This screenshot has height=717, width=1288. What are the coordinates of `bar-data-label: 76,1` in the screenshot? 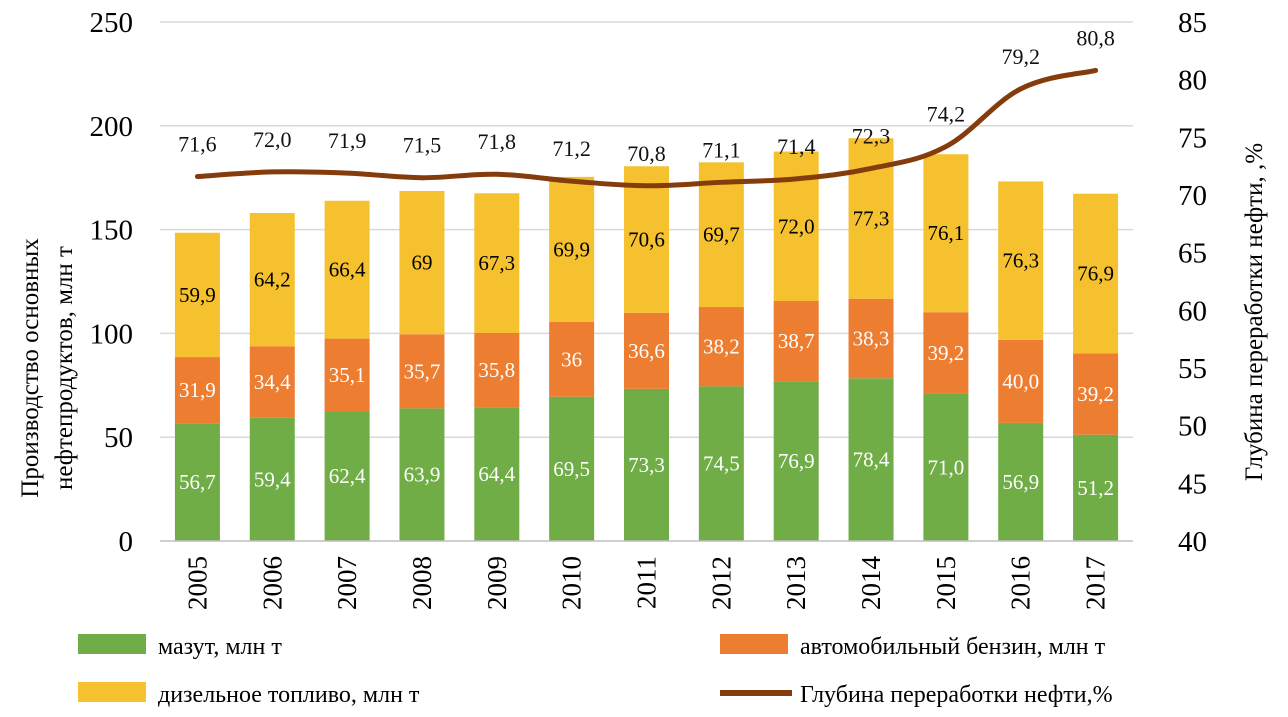 It's located at (946, 233).